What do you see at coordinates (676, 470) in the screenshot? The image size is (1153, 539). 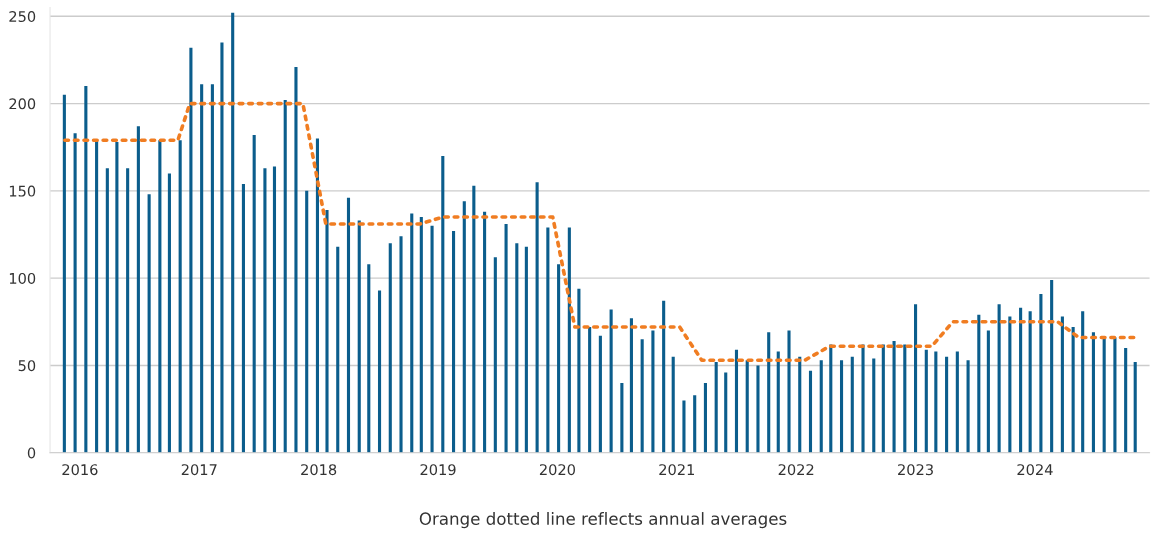 I see `x-tick-label: 2021` at bounding box center [676, 470].